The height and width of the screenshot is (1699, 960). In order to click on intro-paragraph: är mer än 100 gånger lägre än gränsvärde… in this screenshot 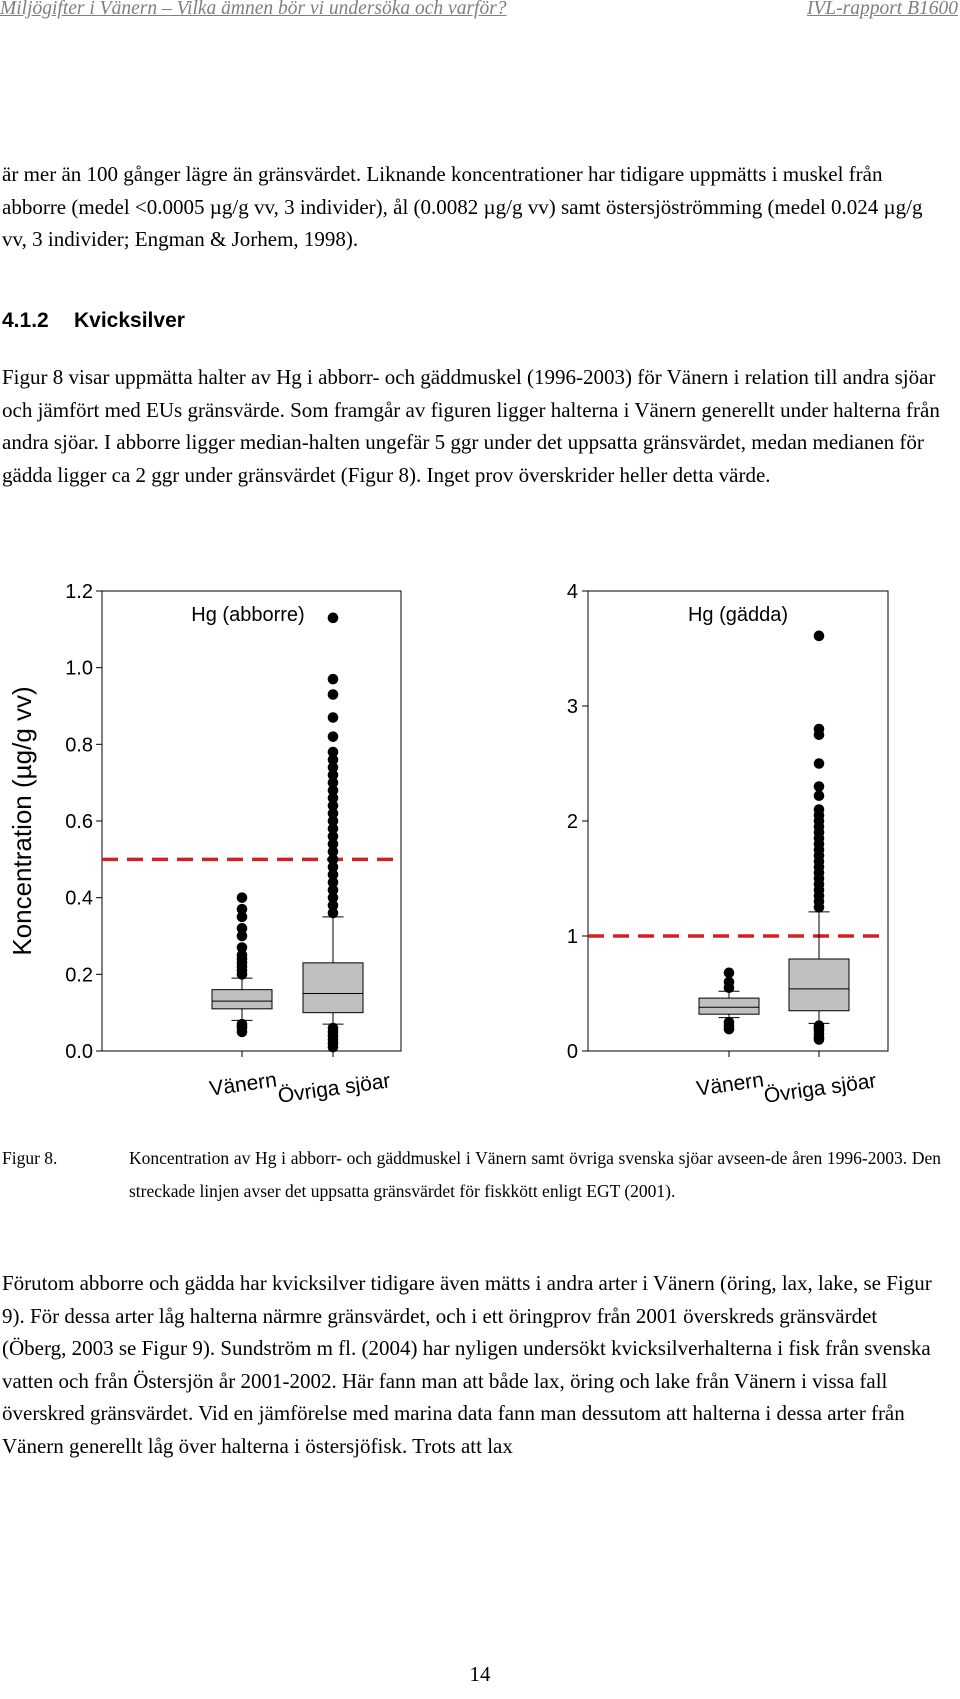, I will do `click(462, 206)`.